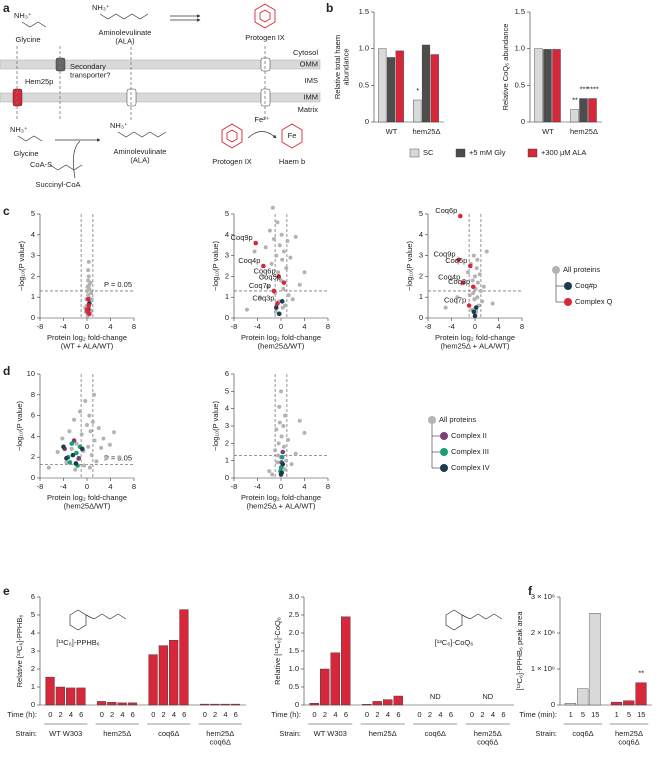  Describe the element at coordinates (417, 90) in the screenshot. I see `significance-label: *` at that location.